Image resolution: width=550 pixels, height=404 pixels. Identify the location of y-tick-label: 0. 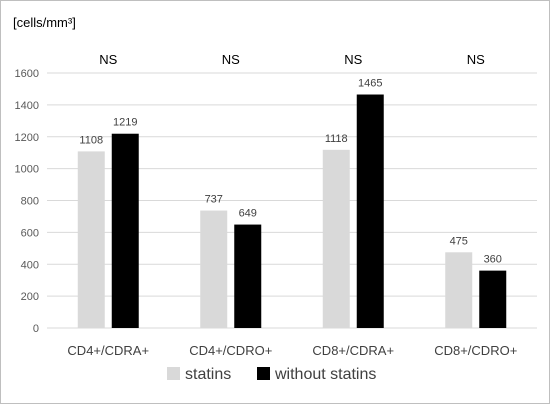
(36, 329).